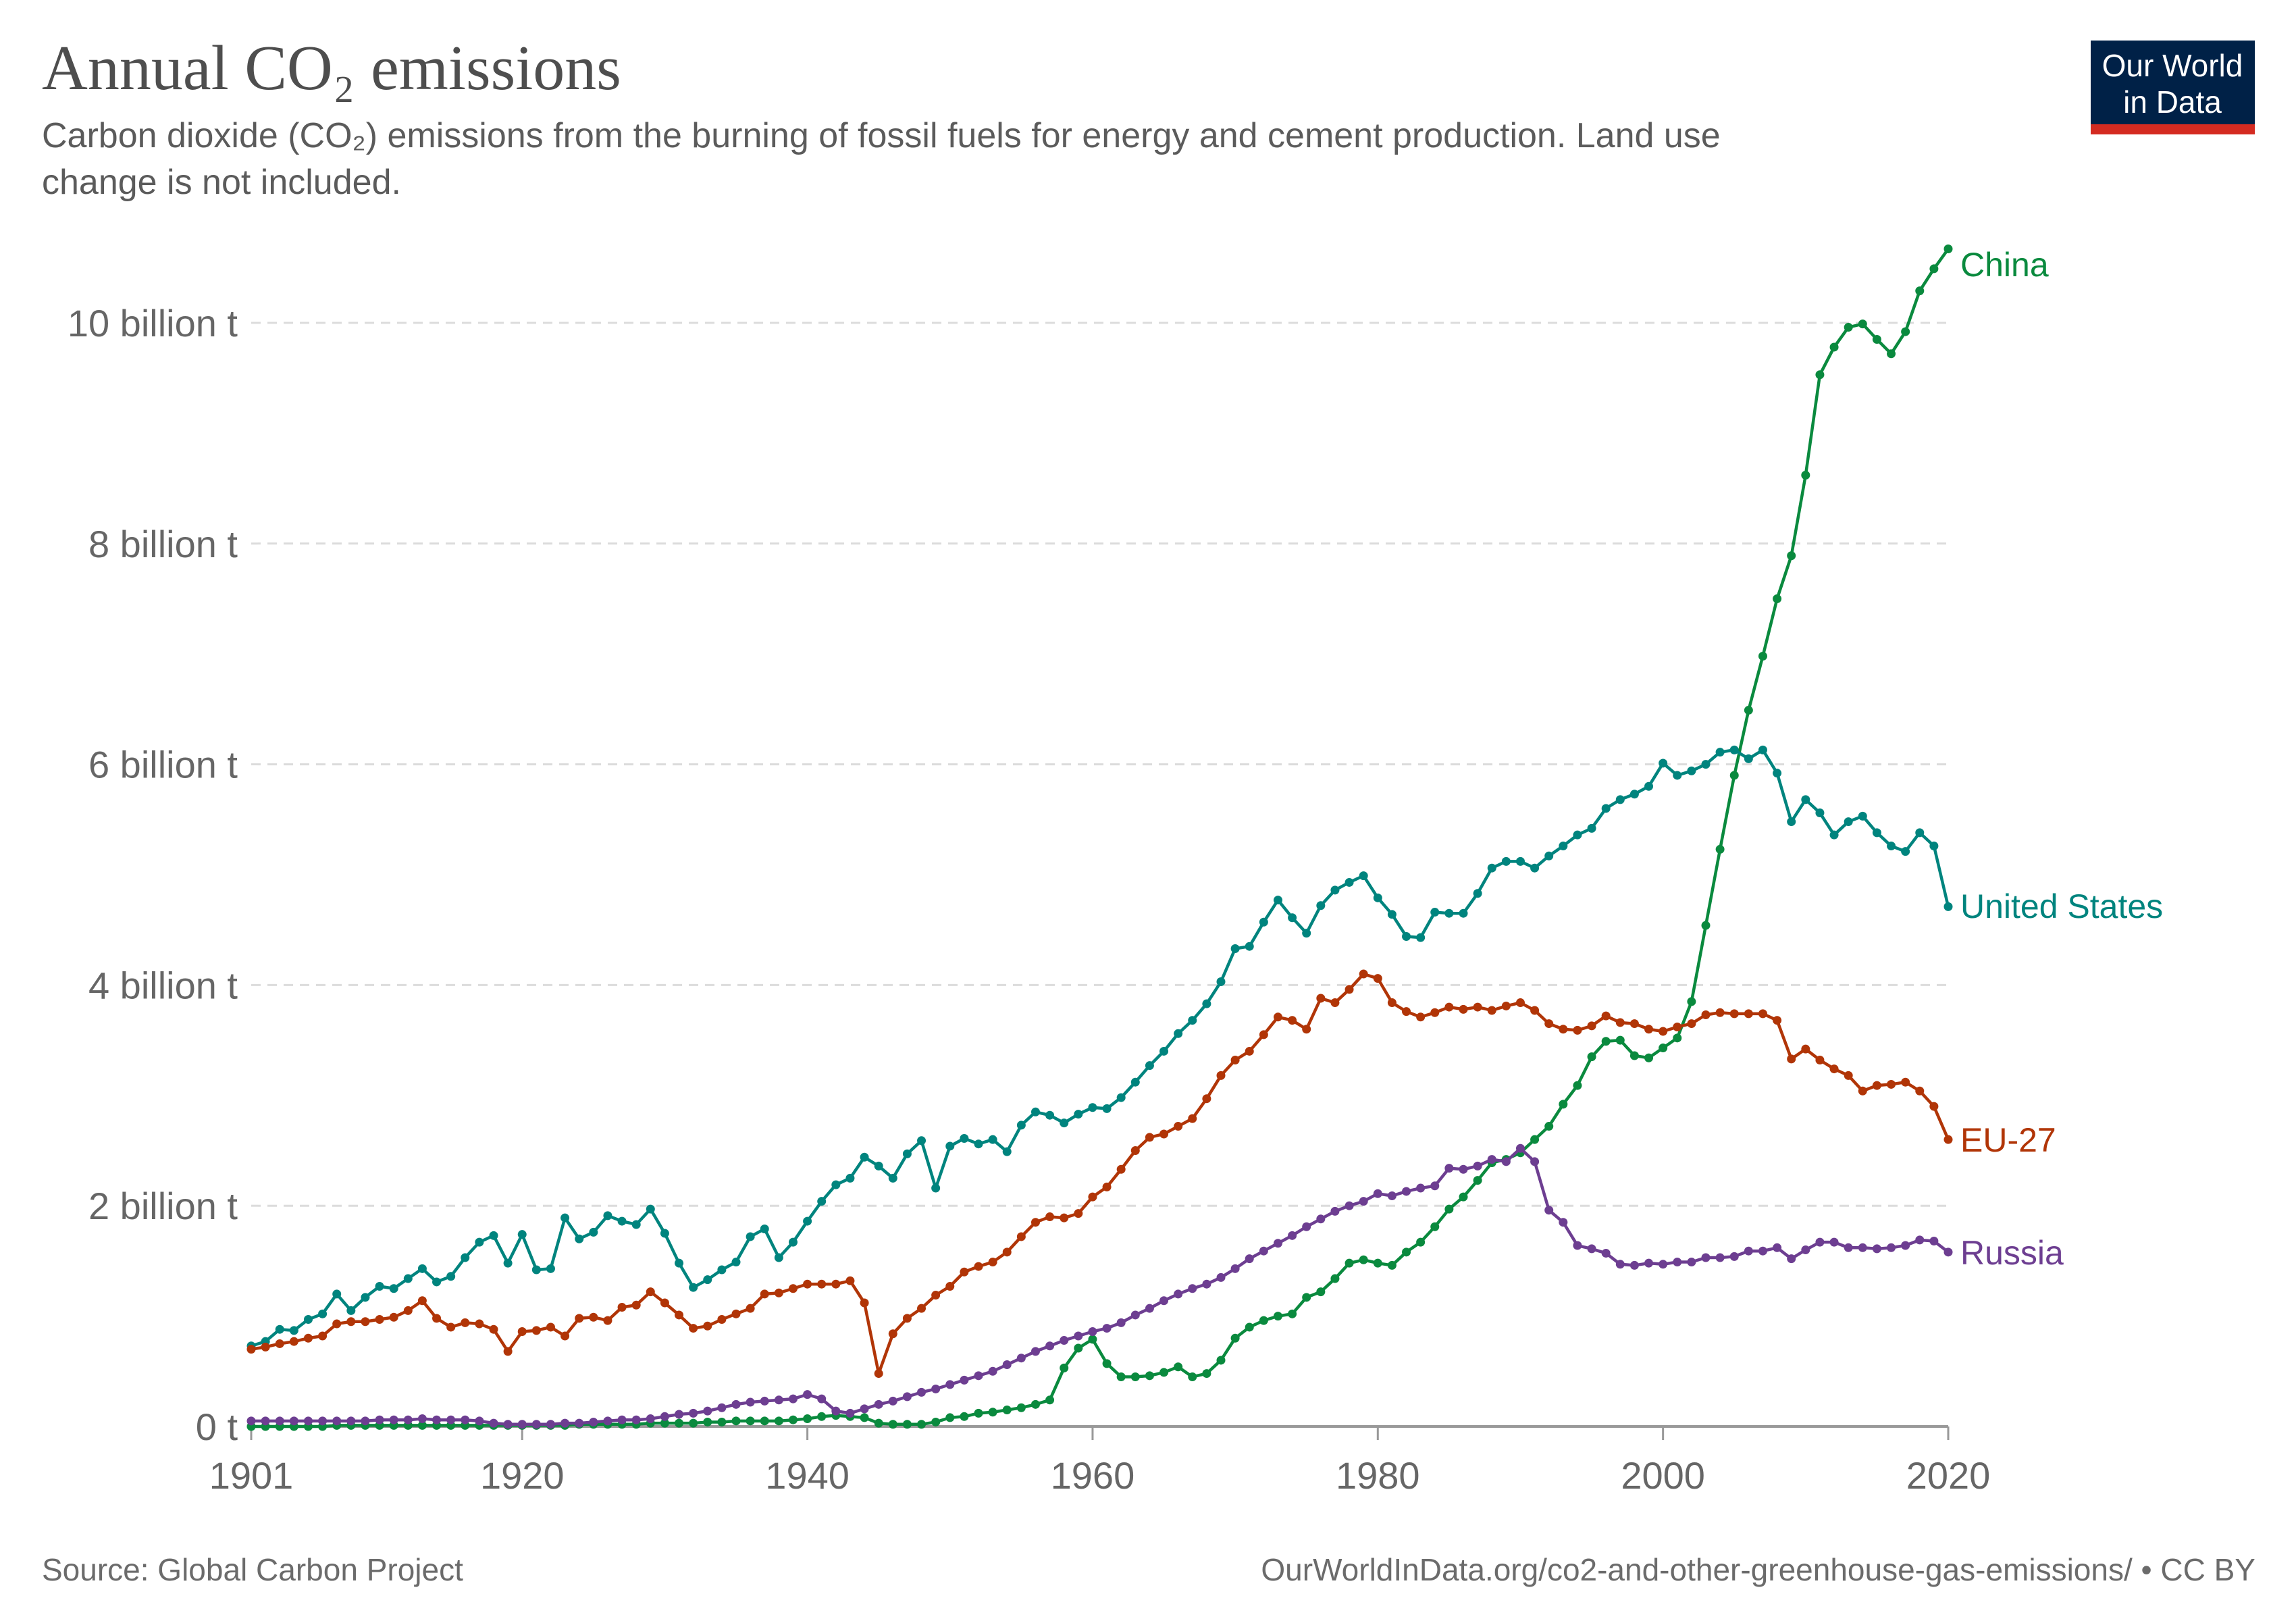 Image resolution: width=2296 pixels, height=1621 pixels. What do you see at coordinates (2008, 1140) in the screenshot?
I see `series-label: EU-27` at bounding box center [2008, 1140].